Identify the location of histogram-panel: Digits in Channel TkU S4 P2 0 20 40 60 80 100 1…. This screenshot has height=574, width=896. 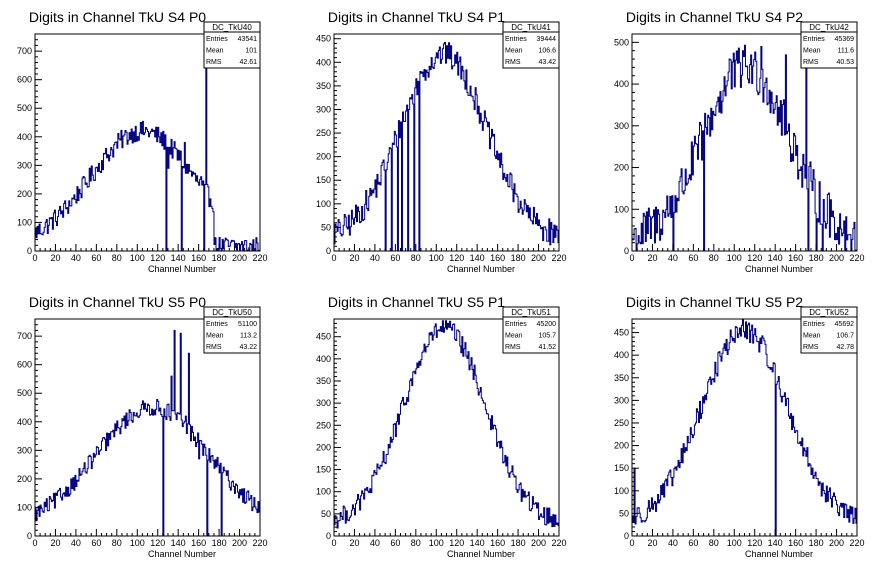
(739, 141).